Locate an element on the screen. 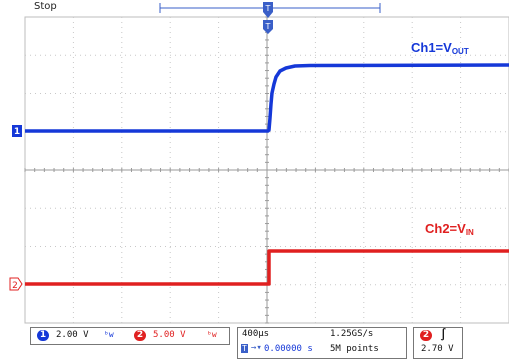 This screenshot has width=509, height=361. trigger-level: 2.70 V is located at coordinates (437, 349).